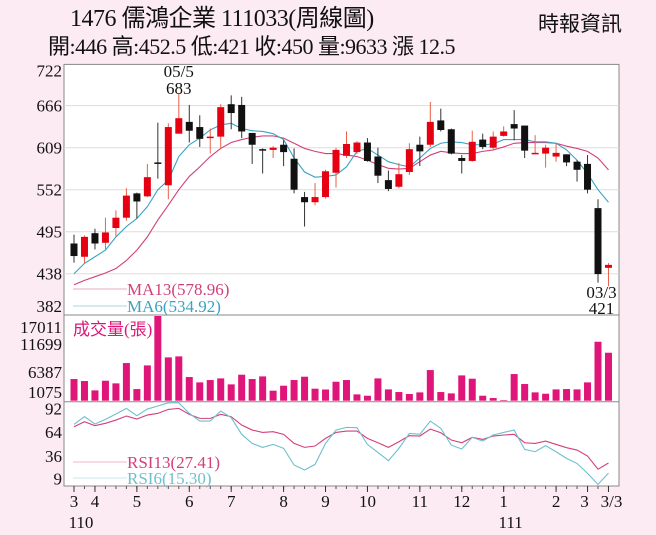  Describe the element at coordinates (50, 106) in the screenshot. I see `price-tick-label: 666` at that location.